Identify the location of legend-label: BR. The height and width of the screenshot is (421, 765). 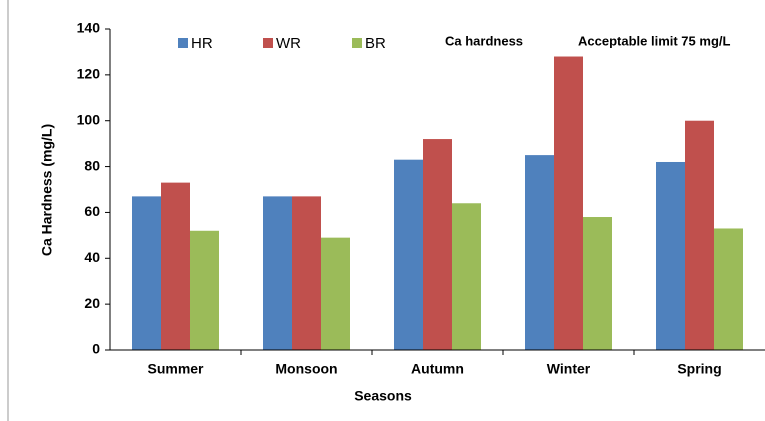
(375, 43).